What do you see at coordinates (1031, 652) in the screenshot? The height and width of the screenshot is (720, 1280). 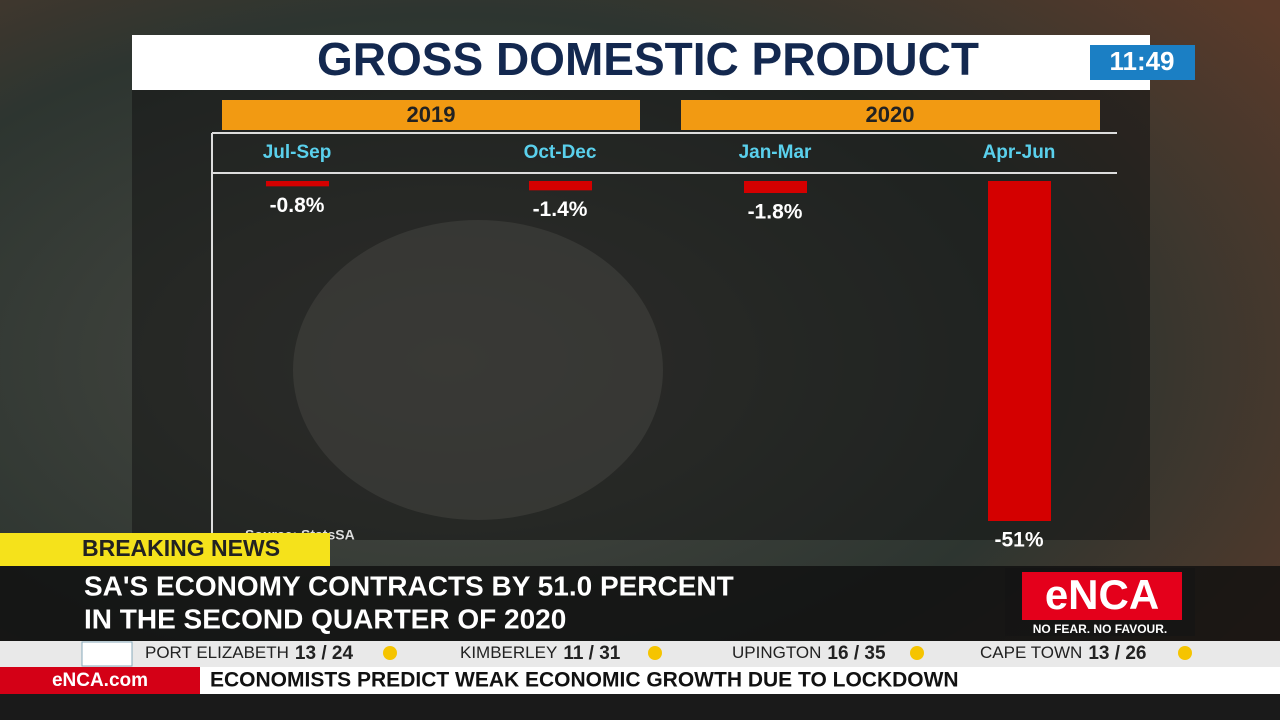 I see `city: CAPE TOWN` at bounding box center [1031, 652].